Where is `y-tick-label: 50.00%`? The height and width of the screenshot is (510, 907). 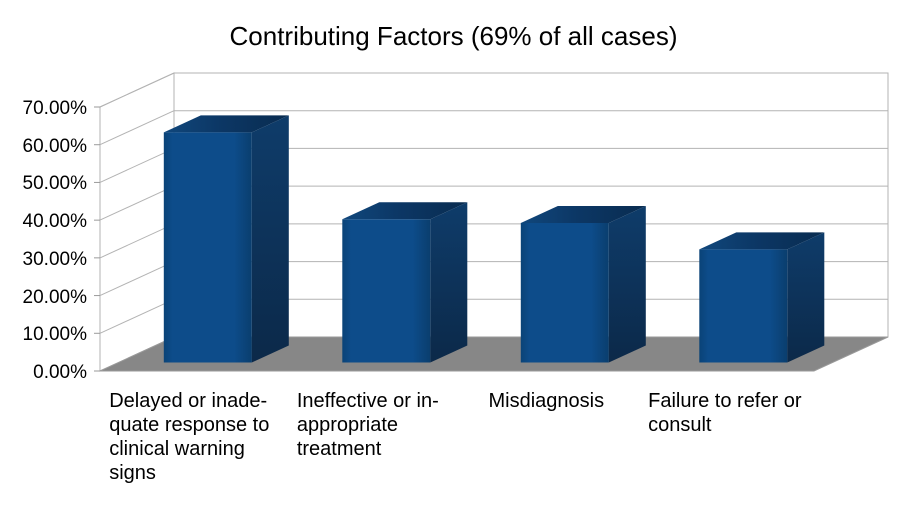 y-tick-label: 50.00% is located at coordinates (54, 184).